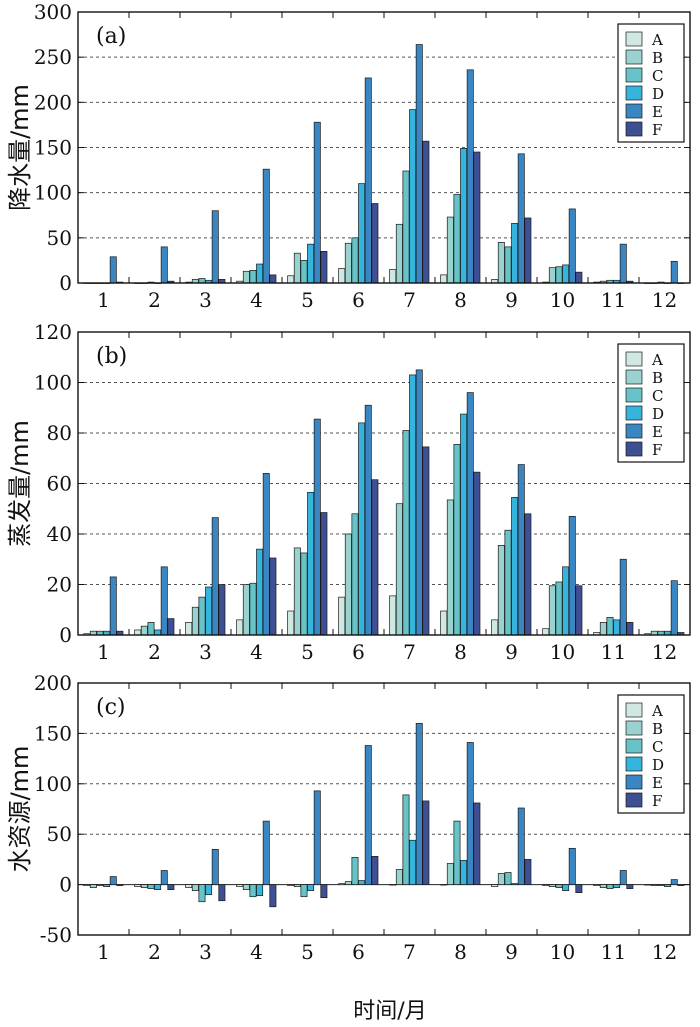  I want to click on legend-swatch-D, so click(634, 93).